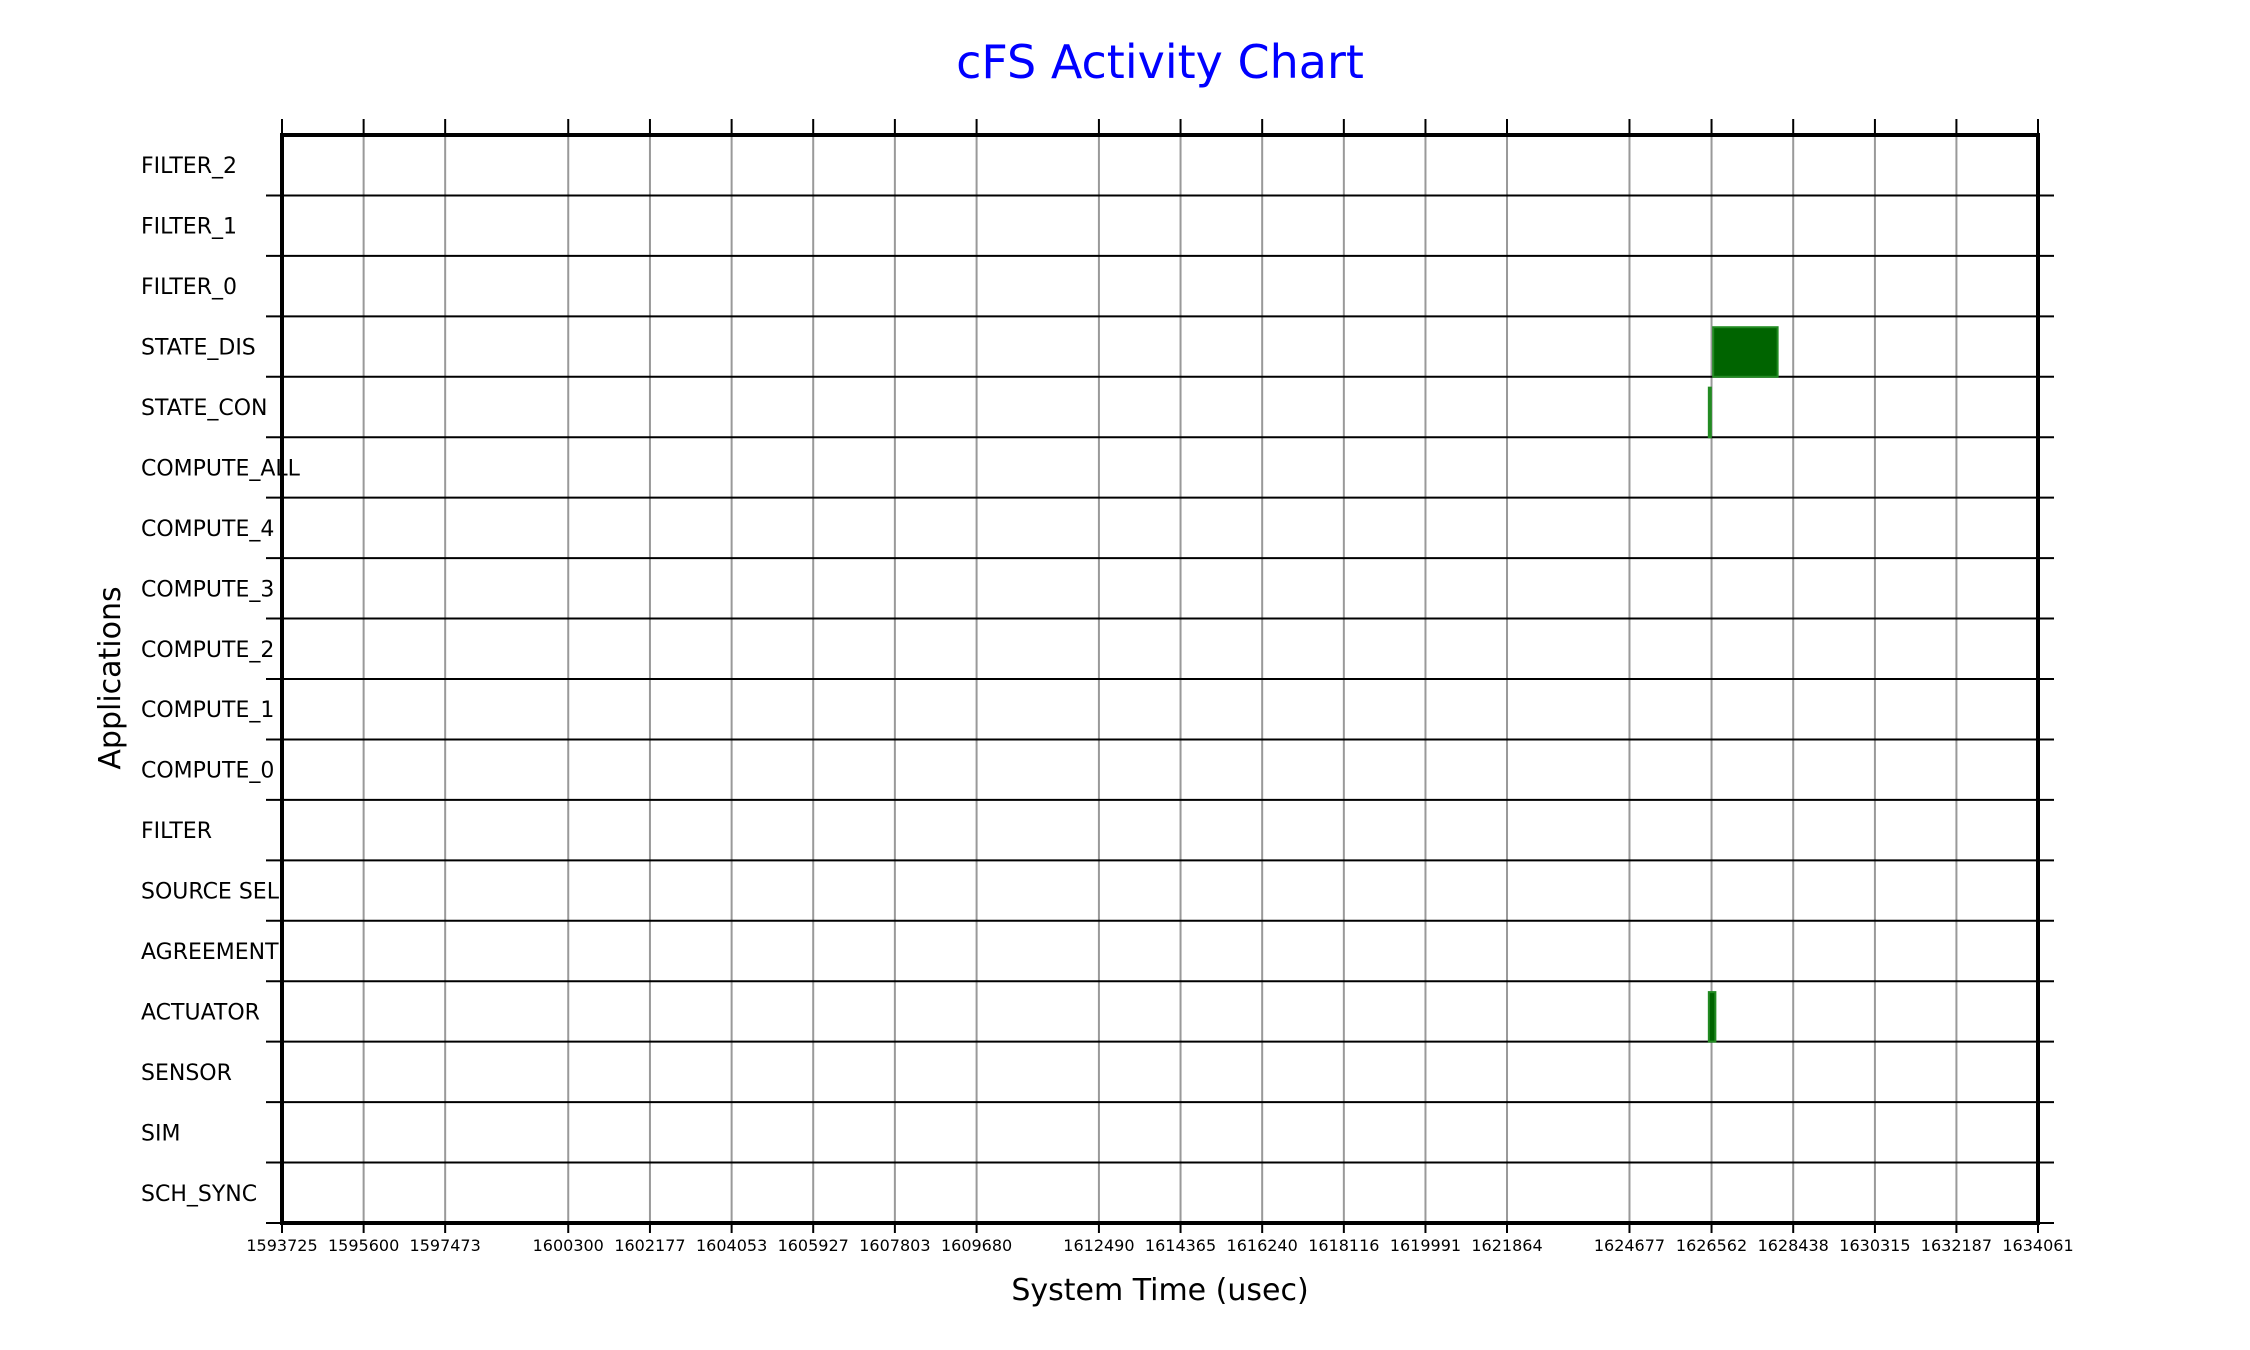 This screenshot has height=1350, width=2250. I want to click on category-label: COMPUTE_0, so click(207, 771).